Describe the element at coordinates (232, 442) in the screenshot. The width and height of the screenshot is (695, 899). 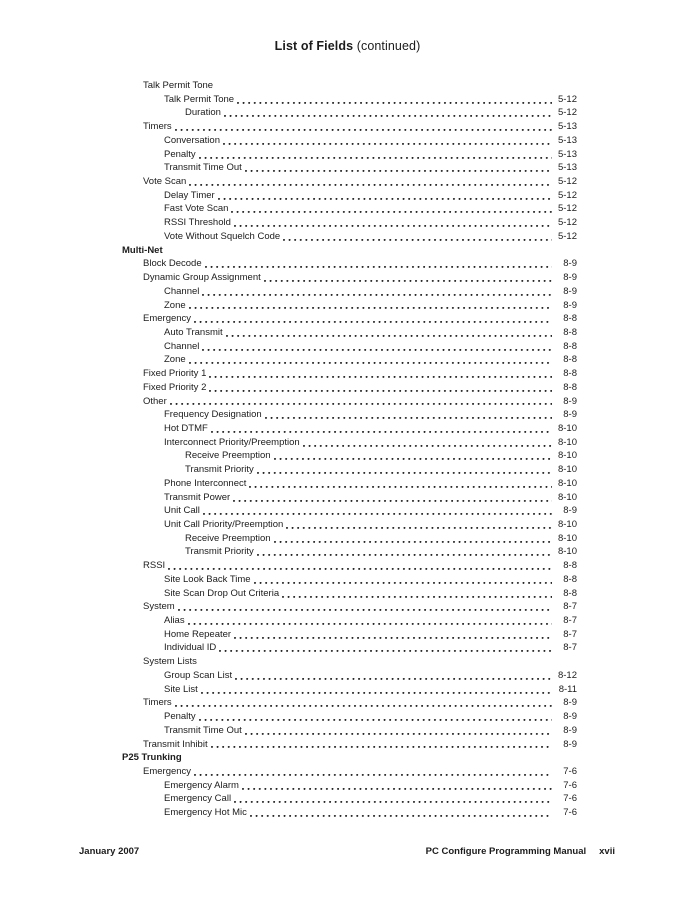
I see `toc-entry-label: Interconnect Priority/Preemption` at that location.